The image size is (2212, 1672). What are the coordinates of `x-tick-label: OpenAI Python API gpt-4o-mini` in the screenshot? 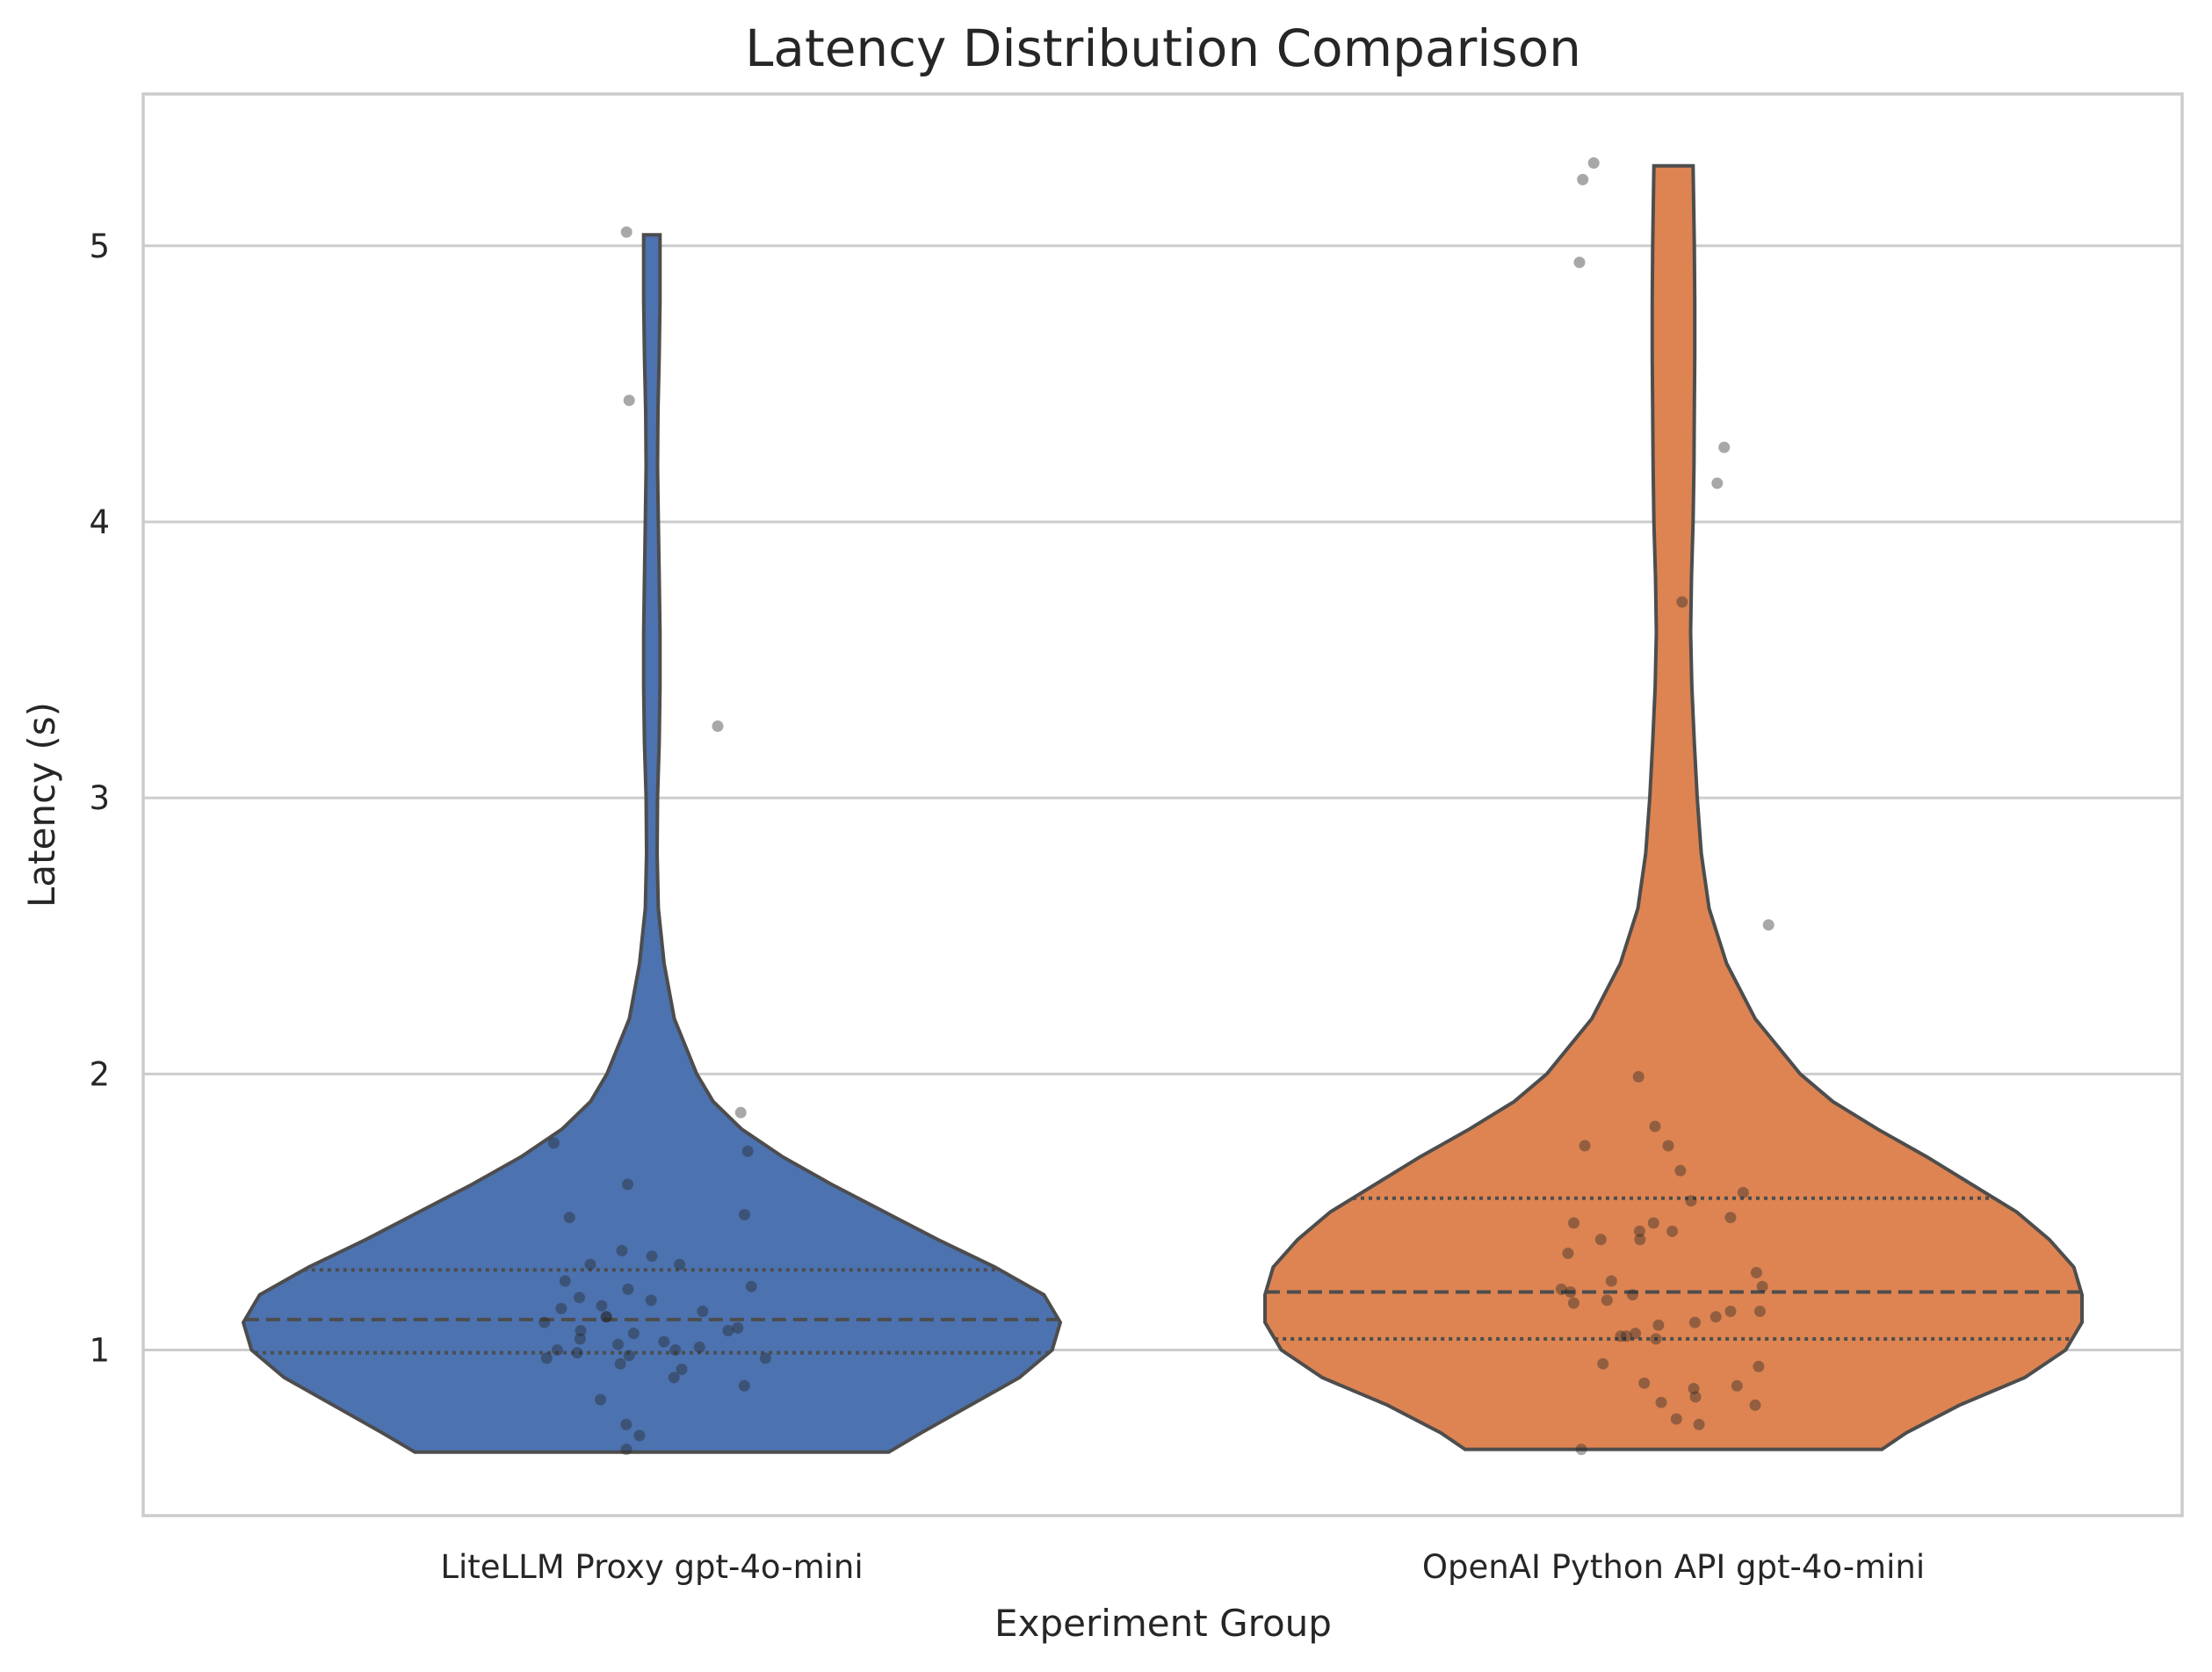 It's located at (1673, 1567).